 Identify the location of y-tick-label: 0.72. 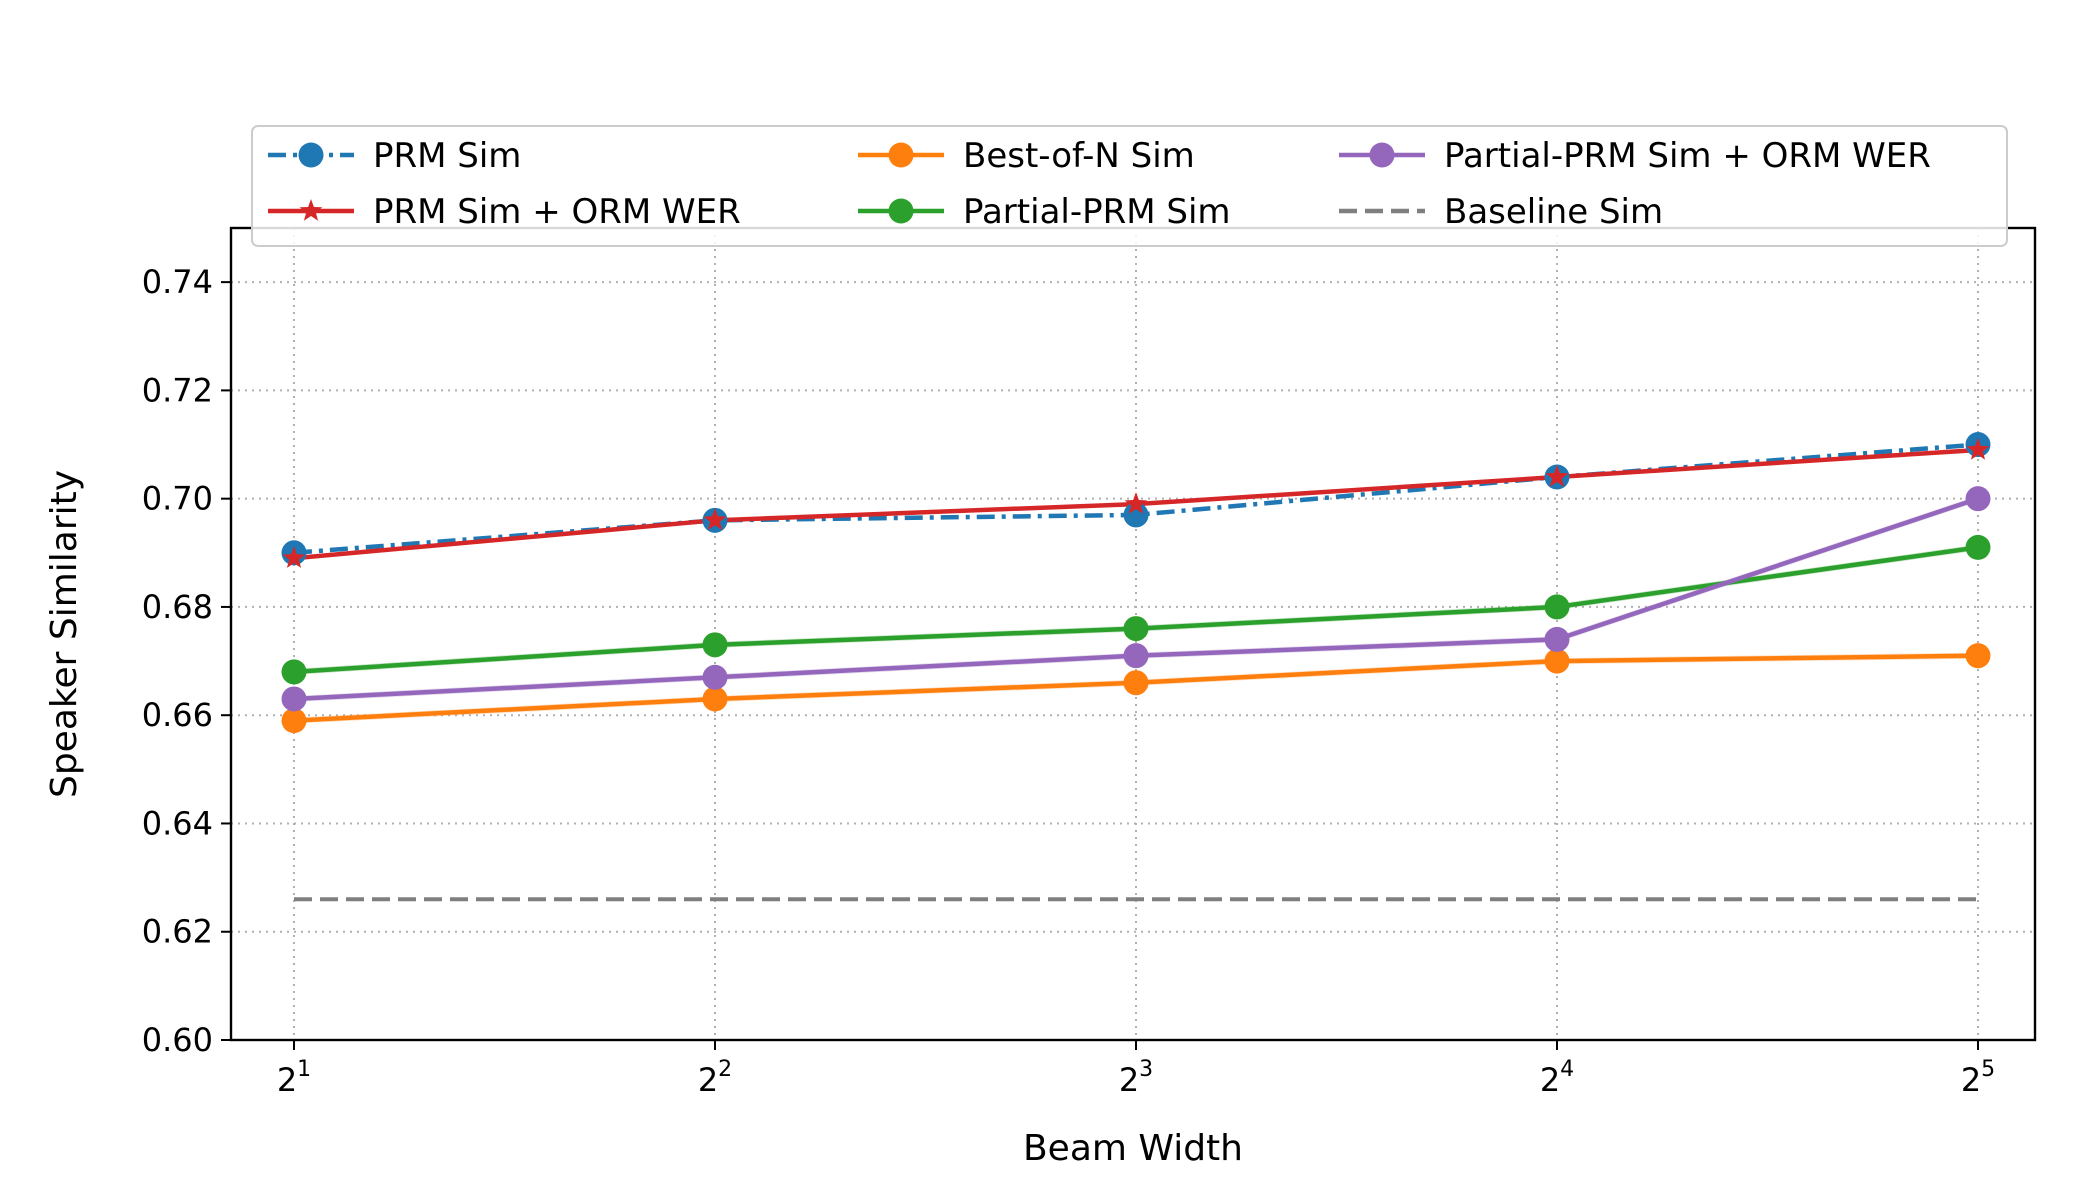
(177, 390).